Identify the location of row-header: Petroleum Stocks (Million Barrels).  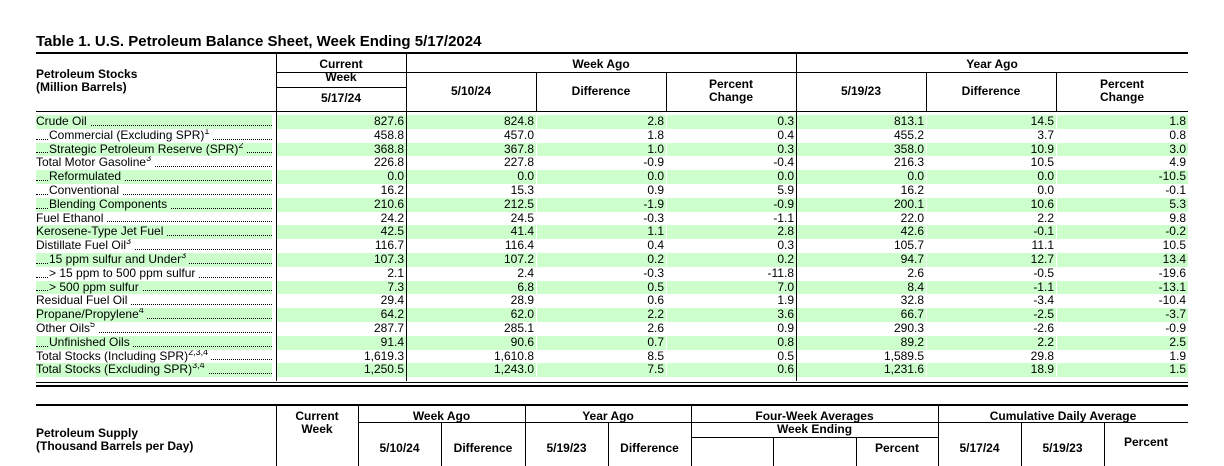
(86, 81).